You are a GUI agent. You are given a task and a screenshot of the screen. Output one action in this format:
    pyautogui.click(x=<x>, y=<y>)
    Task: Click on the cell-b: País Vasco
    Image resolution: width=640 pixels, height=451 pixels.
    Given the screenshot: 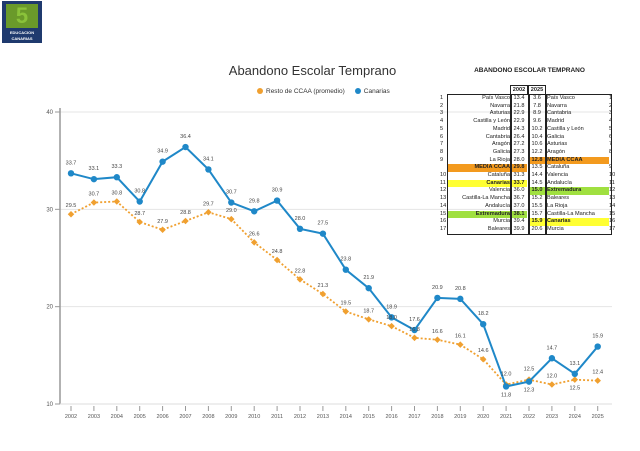 What is the action you would take?
    pyautogui.click(x=561, y=98)
    